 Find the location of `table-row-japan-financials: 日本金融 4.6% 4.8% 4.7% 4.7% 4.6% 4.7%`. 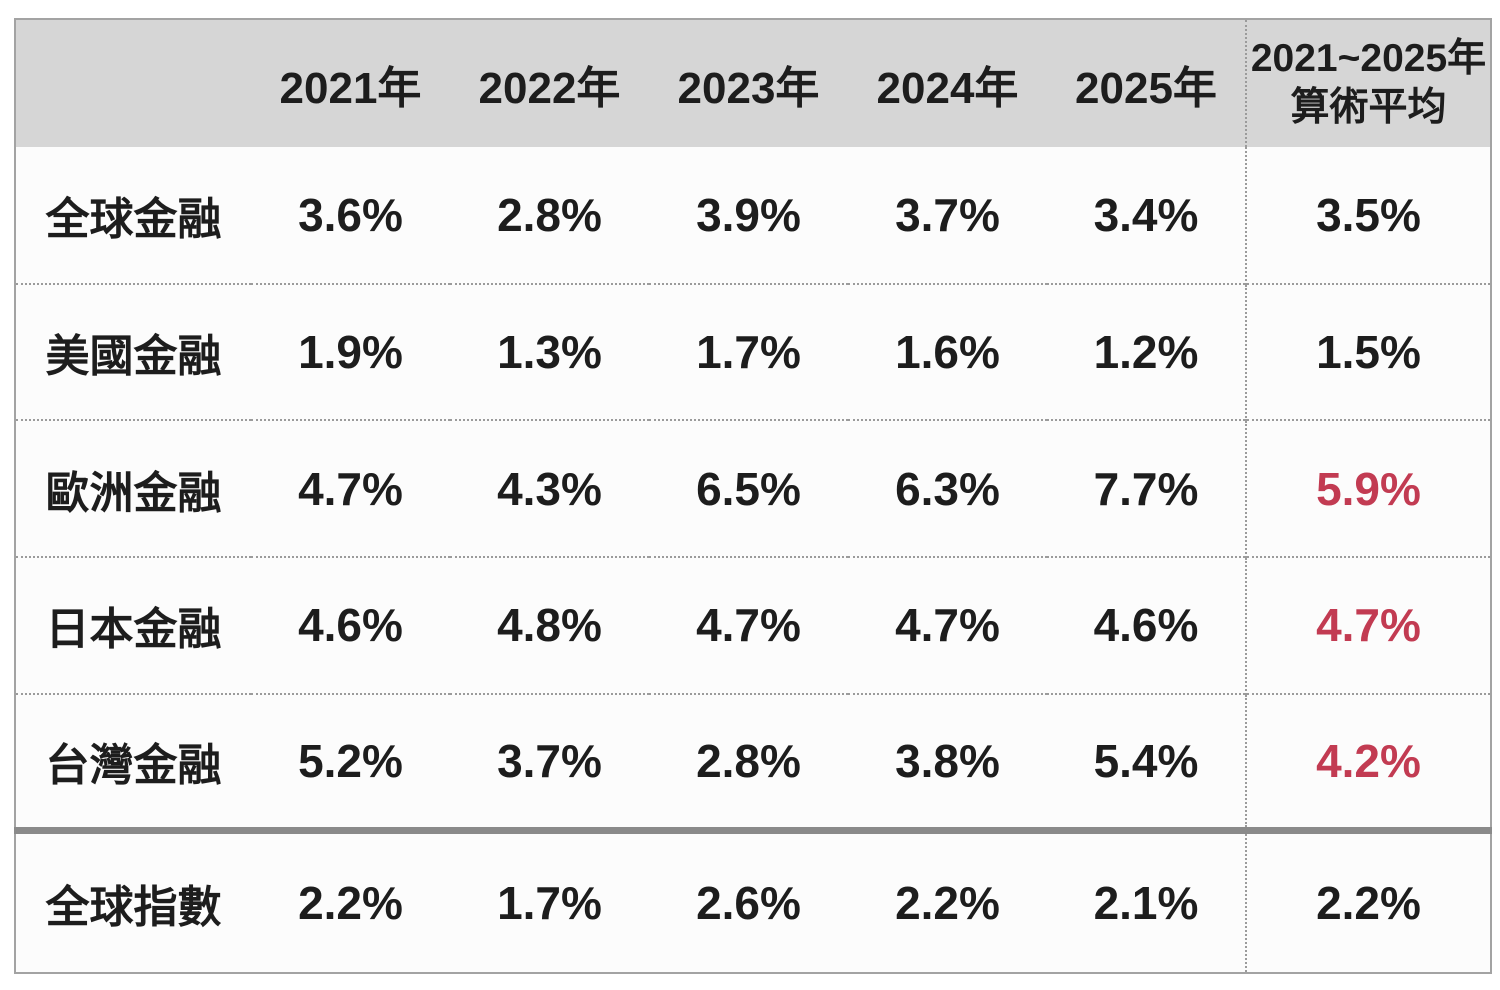

table-row-japan-financials: 日本金融 4.6% 4.8% 4.7% 4.7% 4.6% 4.7% is located at coordinates (753, 624).